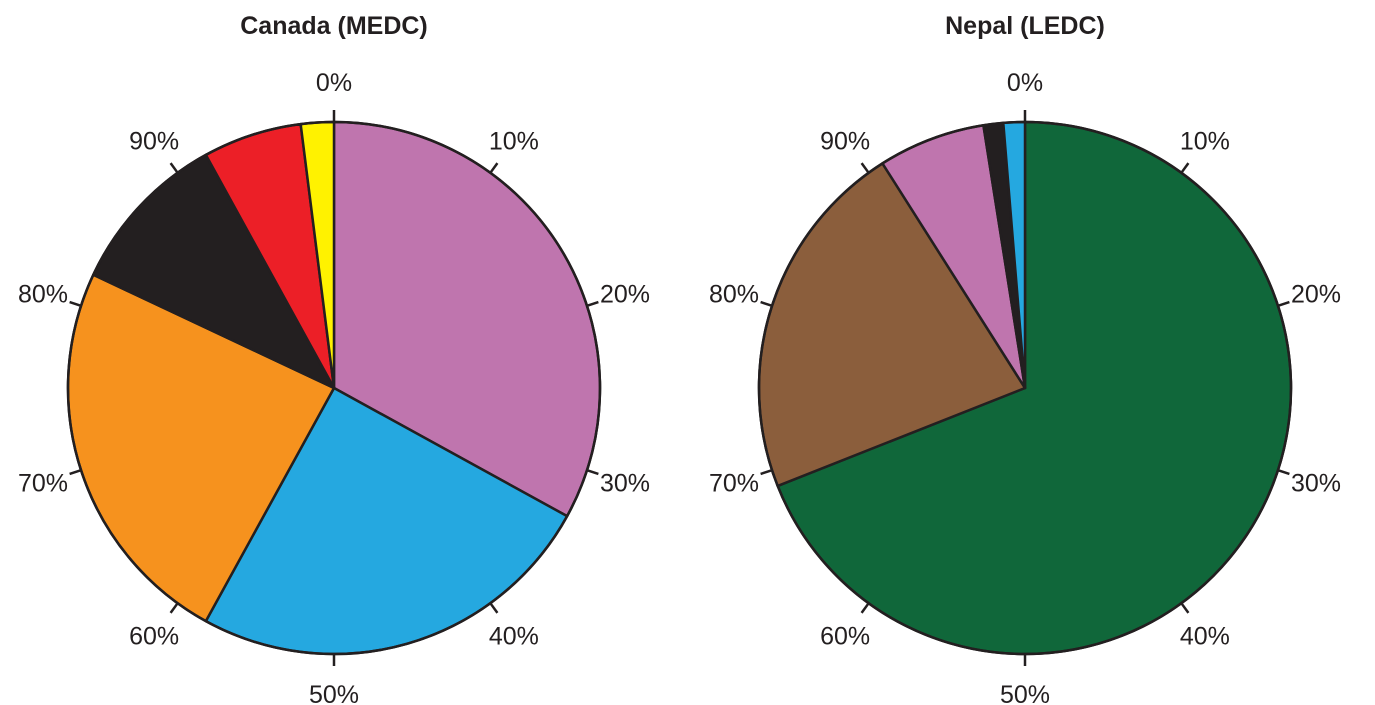  What do you see at coordinates (43, 294) in the screenshot?
I see `tick-label-canada-8: 80%` at bounding box center [43, 294].